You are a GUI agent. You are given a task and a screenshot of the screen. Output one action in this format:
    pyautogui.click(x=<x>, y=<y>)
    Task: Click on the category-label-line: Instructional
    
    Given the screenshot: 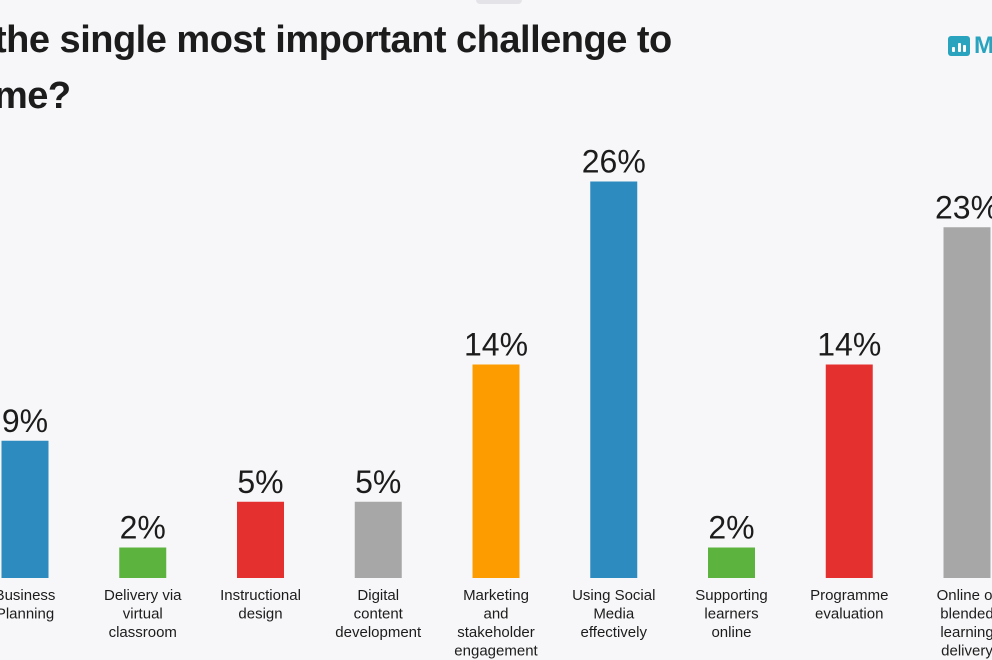 What is the action you would take?
    pyautogui.click(x=260, y=595)
    